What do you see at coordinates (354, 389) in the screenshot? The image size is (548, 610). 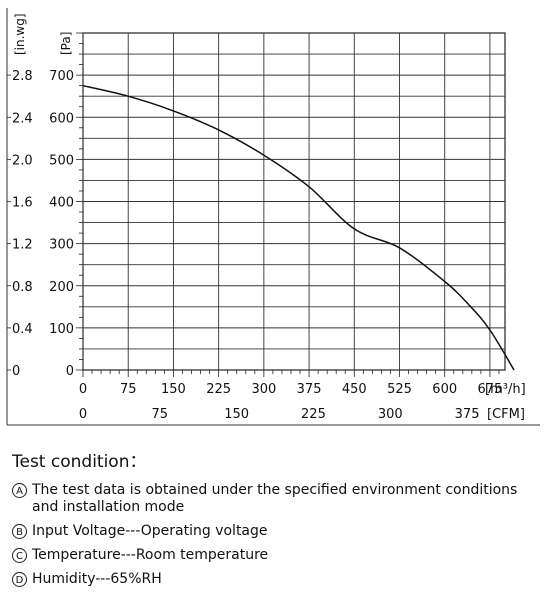 I see `x-tick-label-m3h: 450` at bounding box center [354, 389].